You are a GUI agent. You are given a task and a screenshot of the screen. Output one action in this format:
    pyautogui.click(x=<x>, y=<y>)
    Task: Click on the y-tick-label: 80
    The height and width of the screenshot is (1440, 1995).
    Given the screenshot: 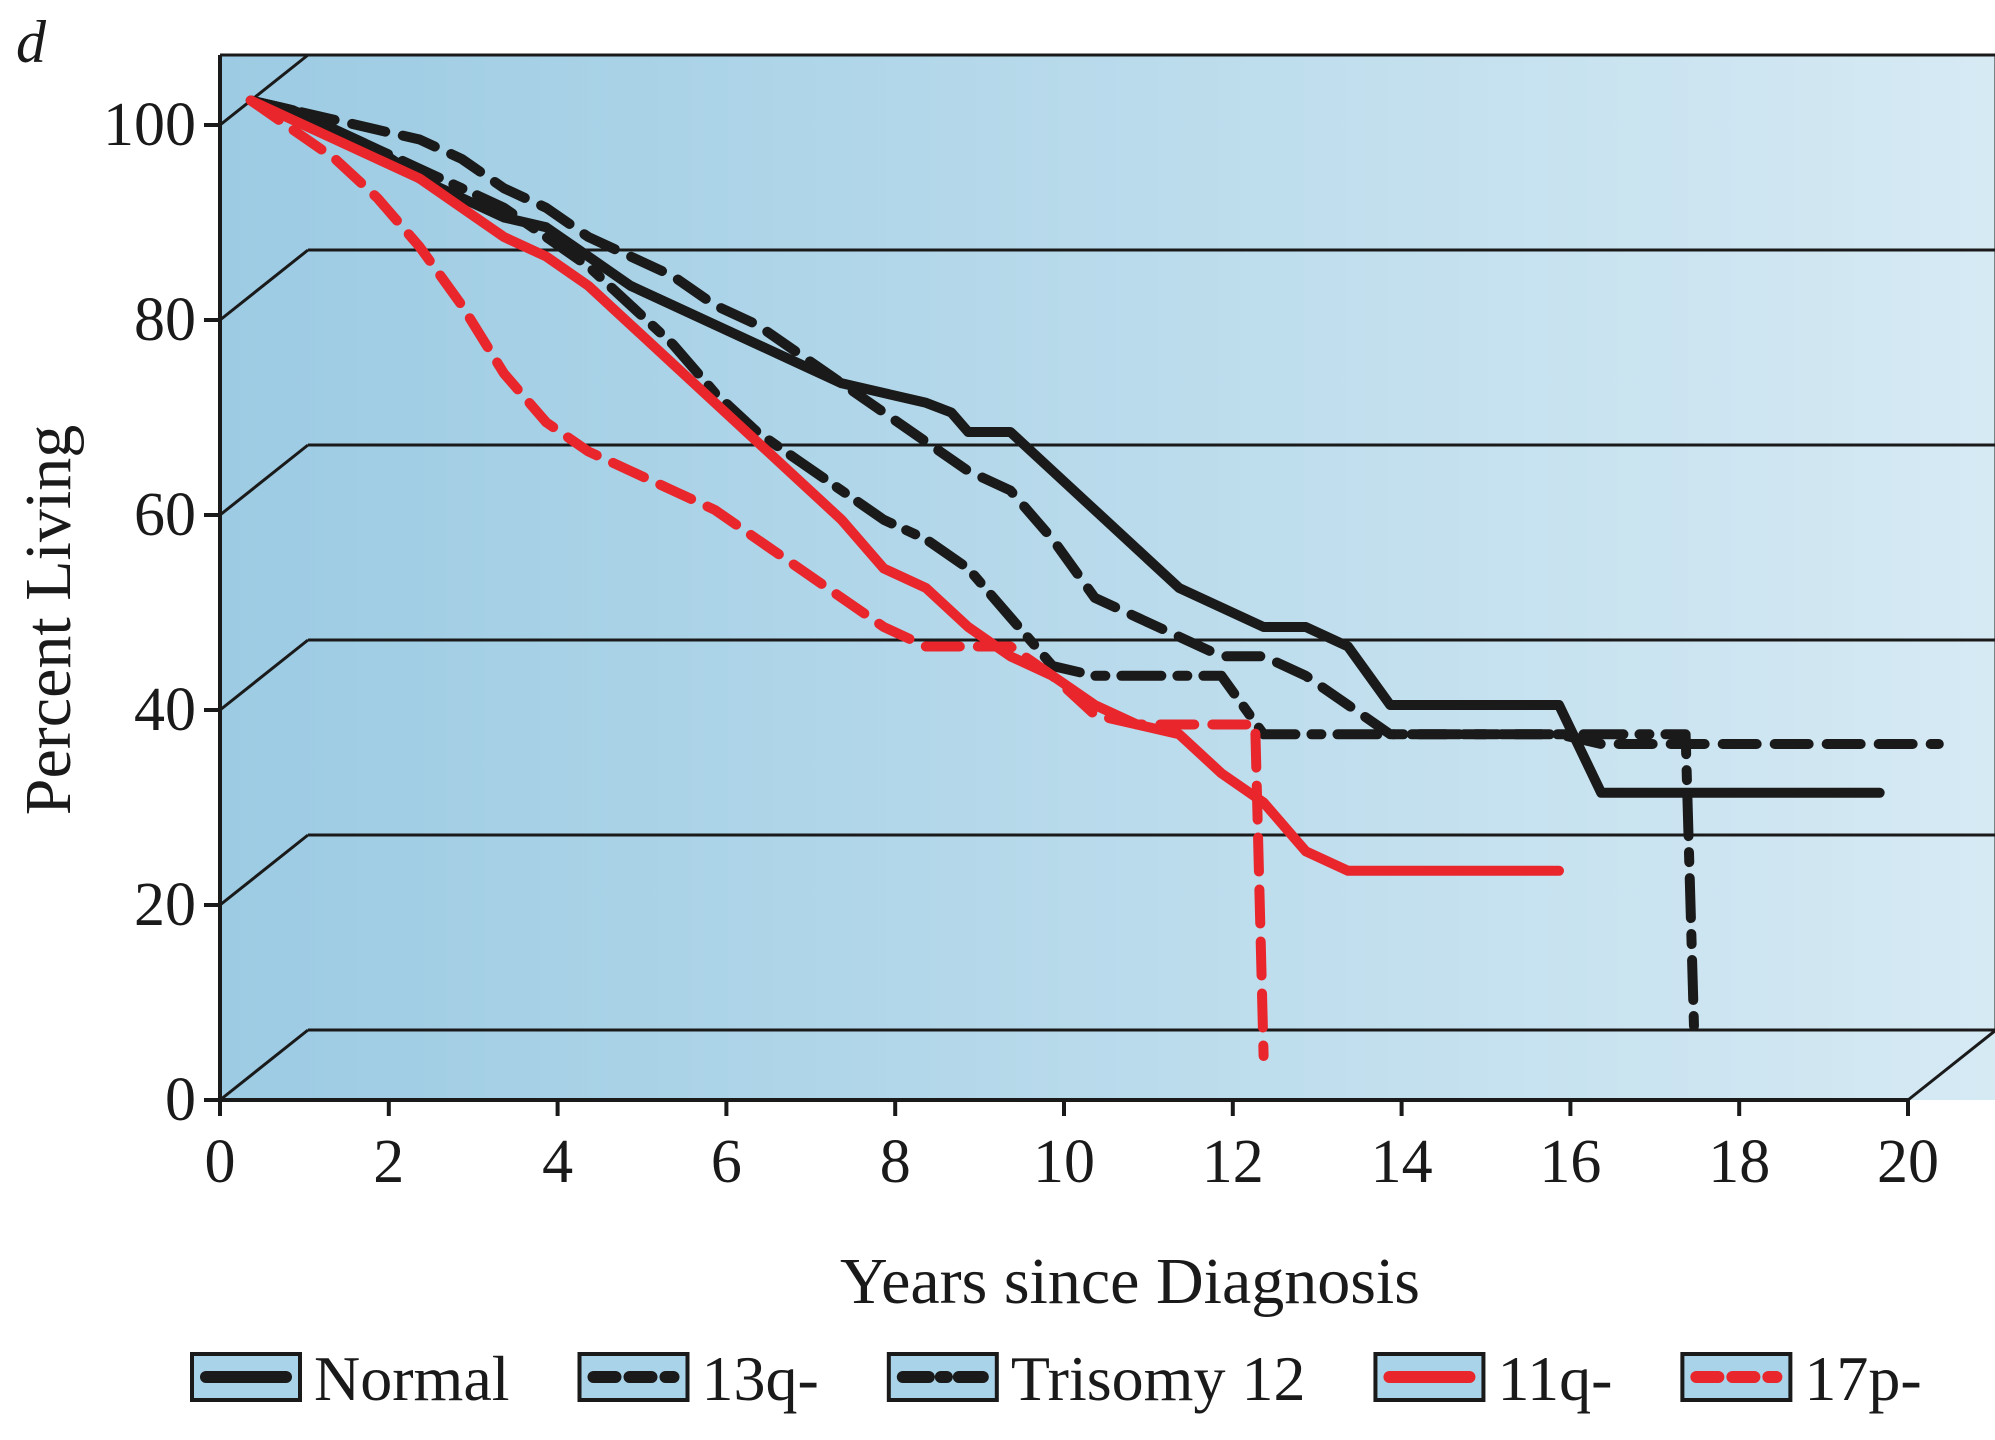 What is the action you would take?
    pyautogui.click(x=165, y=320)
    